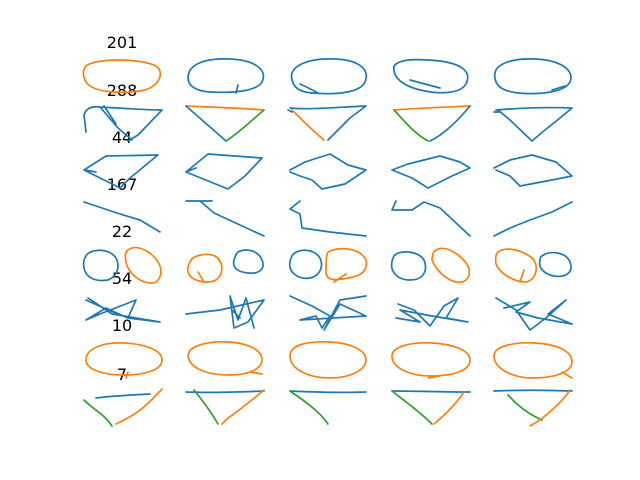  I want to click on row-label-2: 288, so click(122, 90).